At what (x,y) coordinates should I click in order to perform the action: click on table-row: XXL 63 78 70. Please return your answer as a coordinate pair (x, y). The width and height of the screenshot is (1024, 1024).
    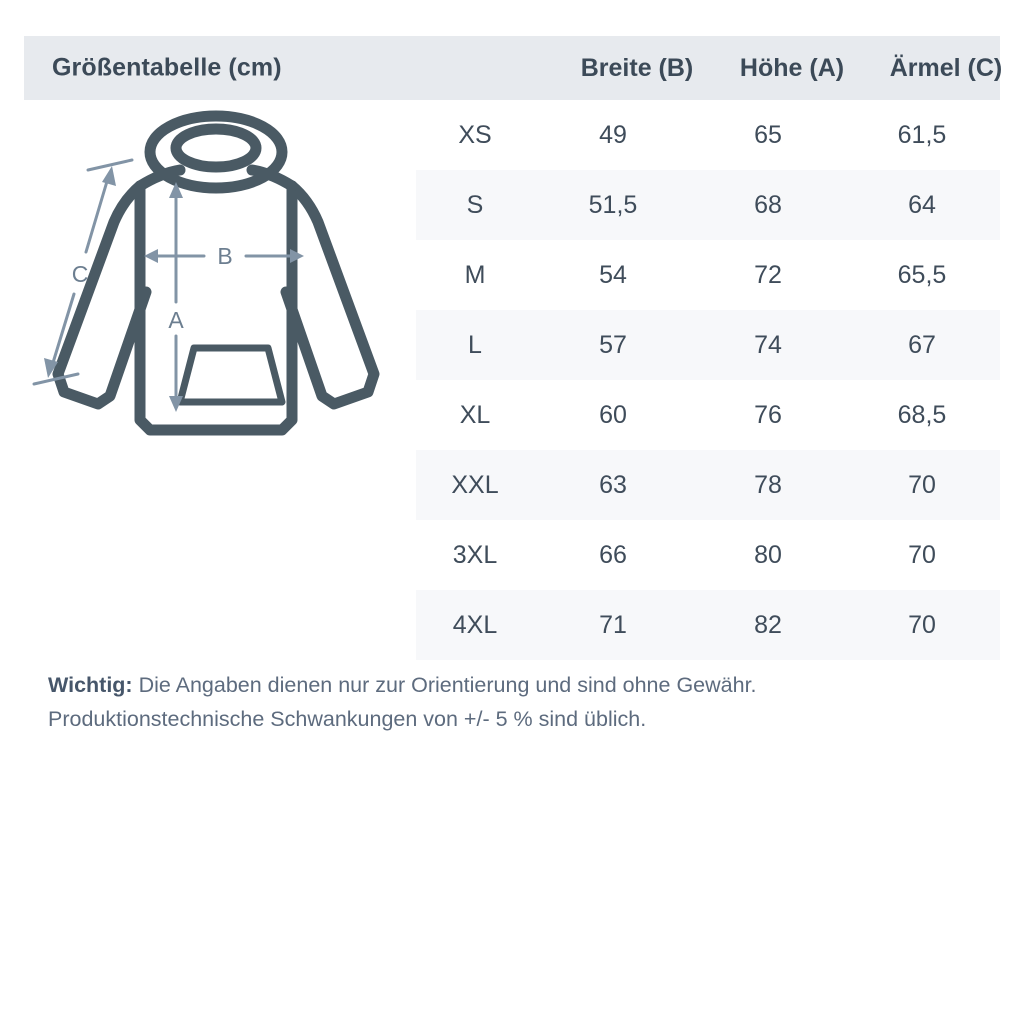
    Looking at the image, I should click on (708, 485).